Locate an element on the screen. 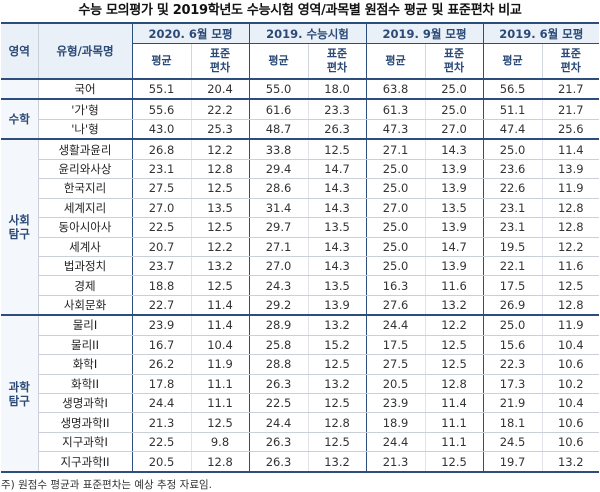  area-cell: 사회 탐구 is located at coordinates (20, 228).